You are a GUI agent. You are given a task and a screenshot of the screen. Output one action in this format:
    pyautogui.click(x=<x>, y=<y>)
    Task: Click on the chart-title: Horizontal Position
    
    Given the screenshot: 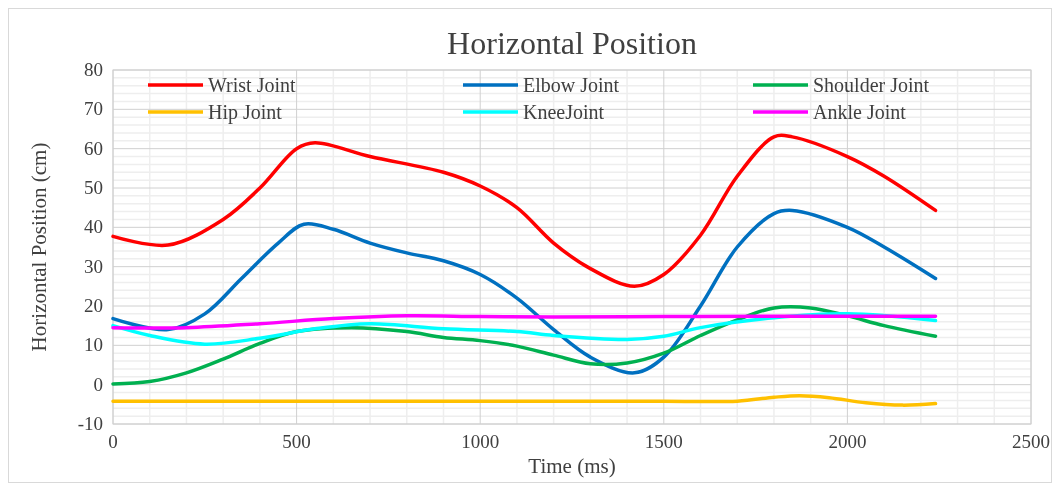 What is the action you would take?
    pyautogui.click(x=572, y=43)
    